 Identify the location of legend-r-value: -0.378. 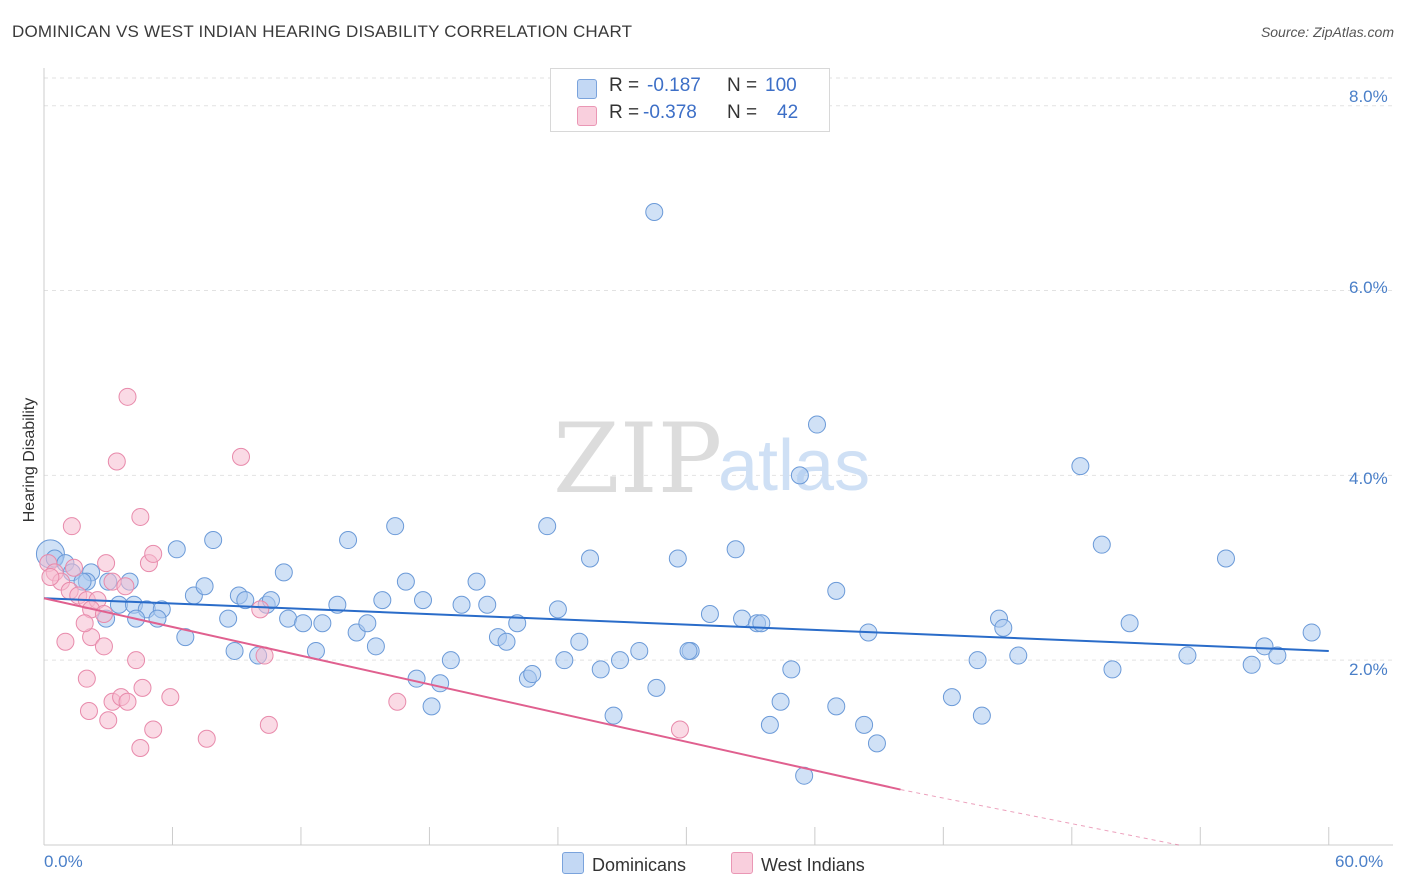
(670, 112).